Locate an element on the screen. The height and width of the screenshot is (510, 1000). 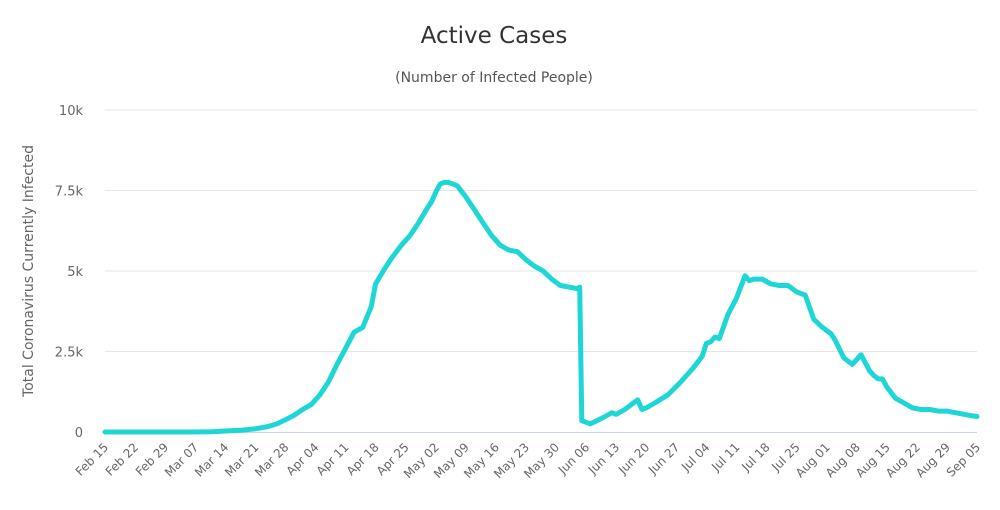
chart-subtitle: (Number of Infected People) is located at coordinates (494, 78).